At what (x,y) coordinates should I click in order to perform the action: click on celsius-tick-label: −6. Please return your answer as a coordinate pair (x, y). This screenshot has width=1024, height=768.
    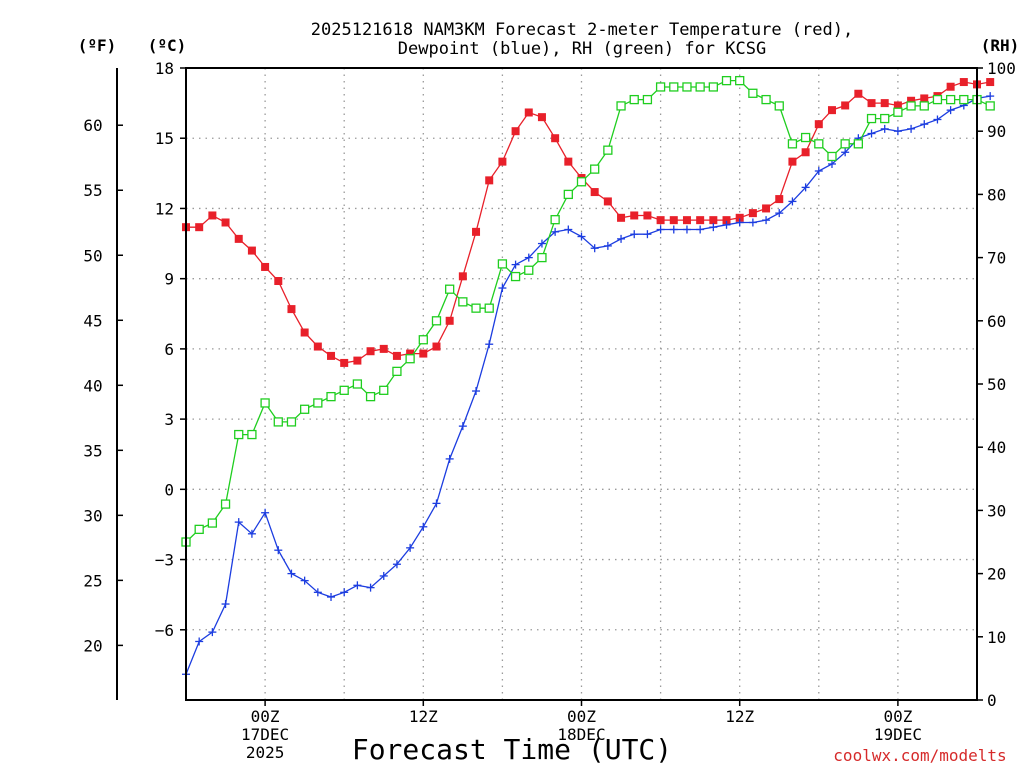
    Looking at the image, I should click on (164, 630).